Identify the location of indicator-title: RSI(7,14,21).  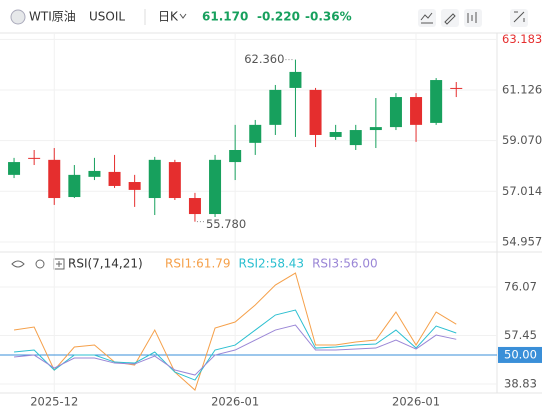
(105, 264).